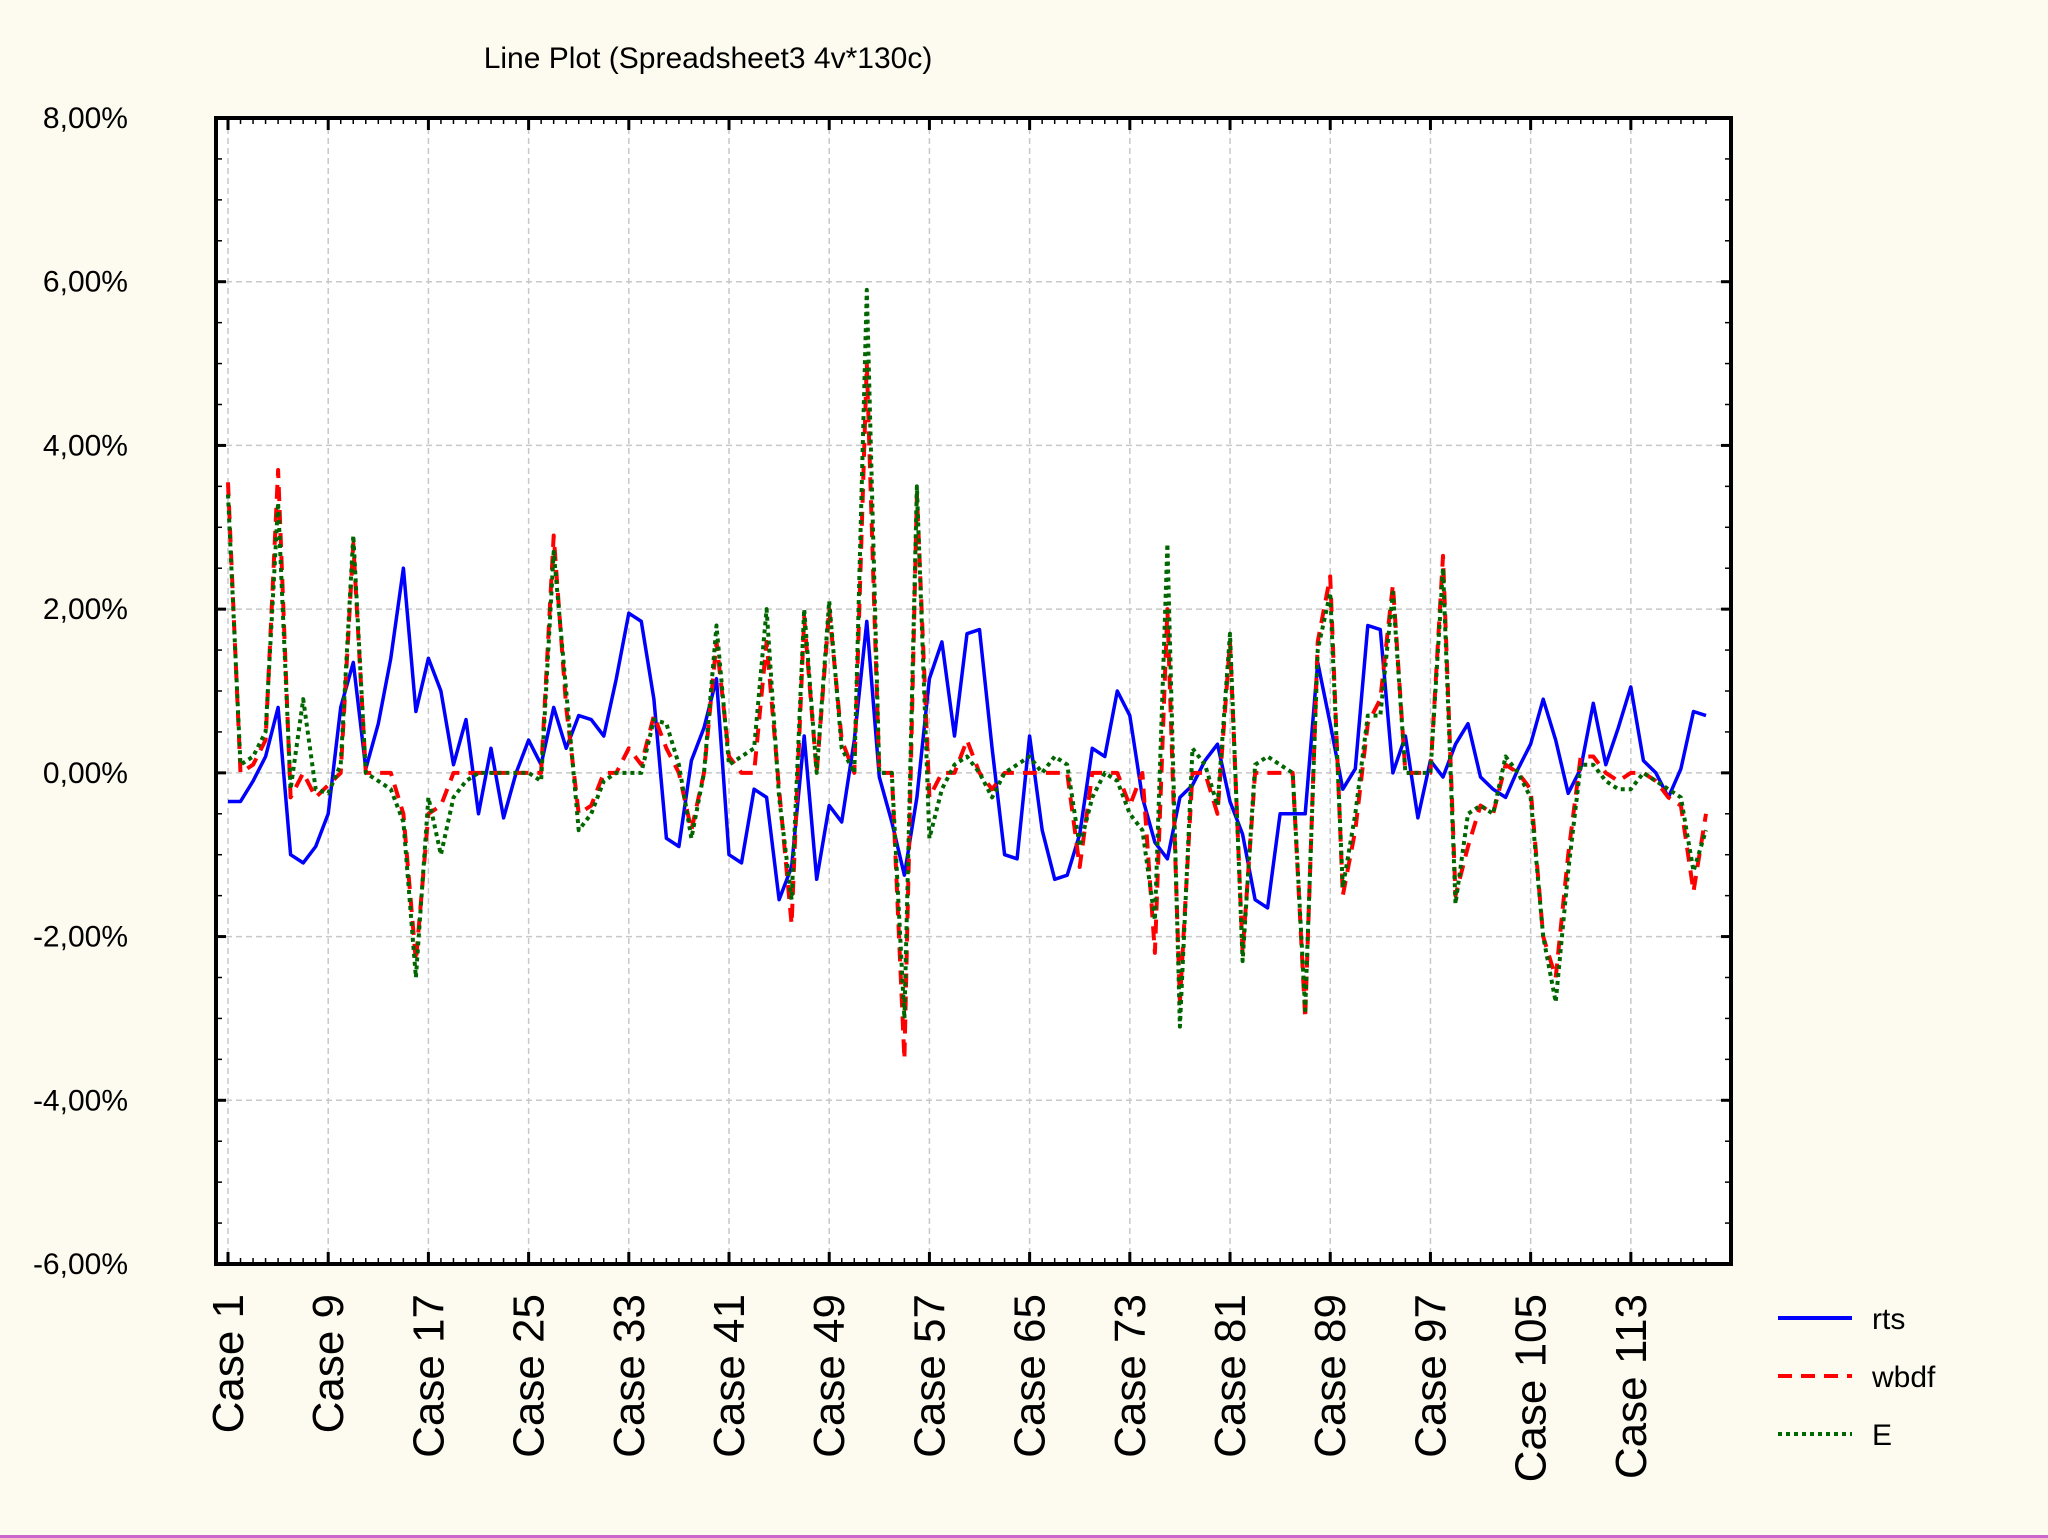  What do you see at coordinates (1531, 1388) in the screenshot?
I see `x-tick-label: Case 105` at bounding box center [1531, 1388].